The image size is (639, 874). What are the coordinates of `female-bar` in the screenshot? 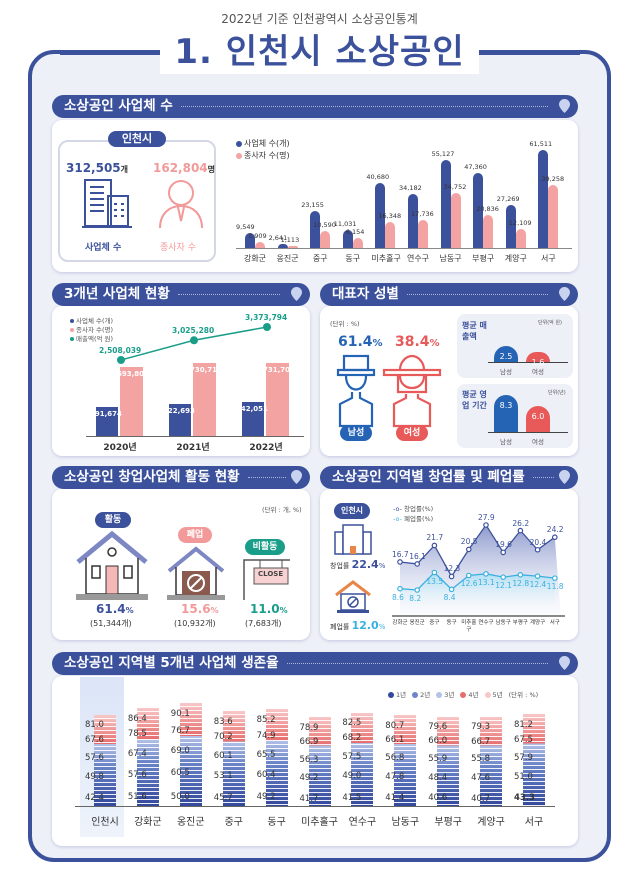 It's located at (538, 418).